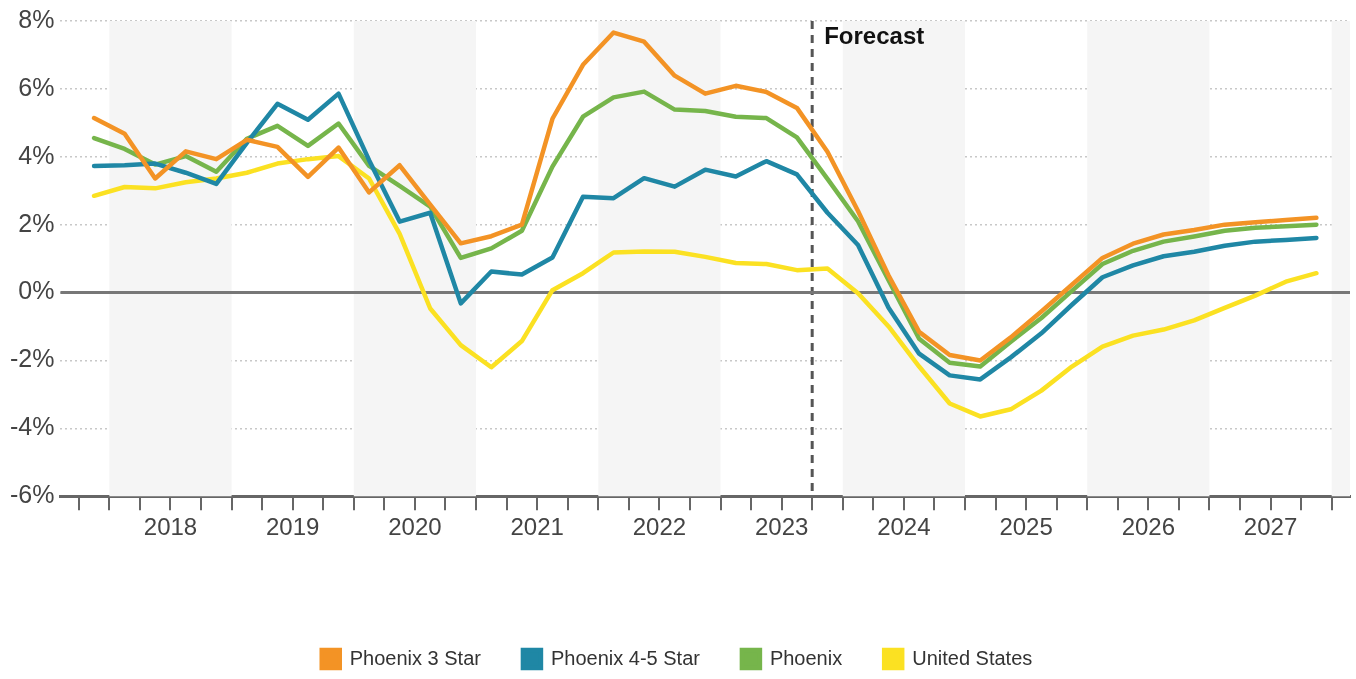  I want to click on y-tick-label: -6%, so click(32, 494).